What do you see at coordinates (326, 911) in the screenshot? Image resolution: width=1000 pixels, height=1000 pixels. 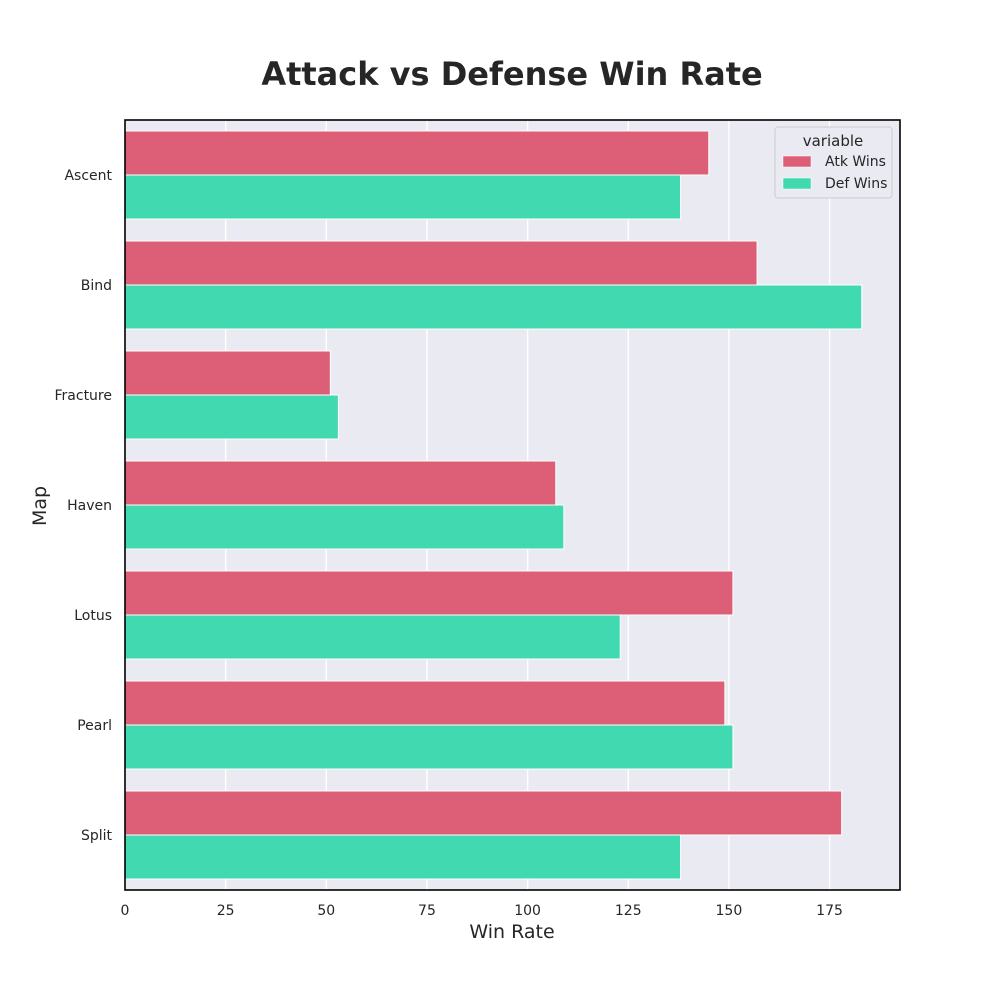 I see `x-tick-label: 50` at bounding box center [326, 911].